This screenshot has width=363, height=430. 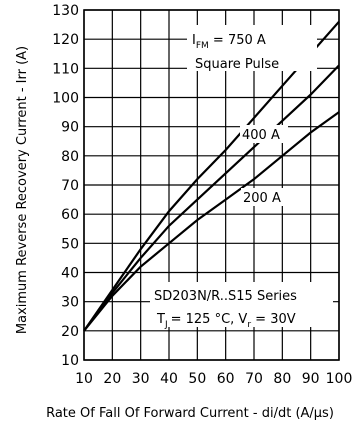 What do you see at coordinates (70, 303) in the screenshot?
I see `y-tick-label: 30` at bounding box center [70, 303].